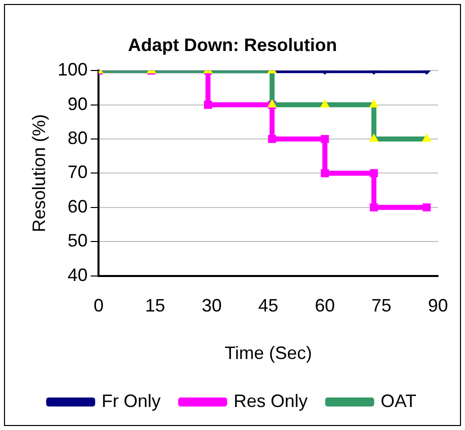 The height and width of the screenshot is (430, 465). What do you see at coordinates (381, 306) in the screenshot?
I see `x-tick-label: 75` at bounding box center [381, 306].